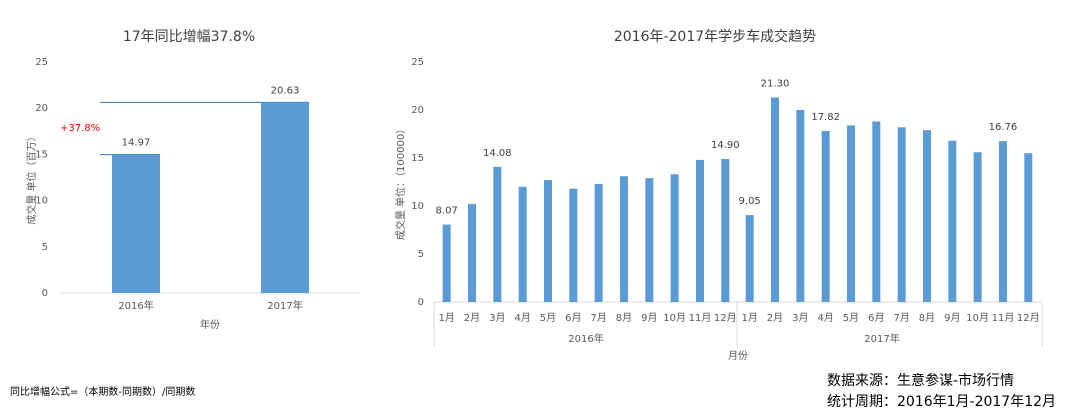 The height and width of the screenshot is (418, 1080). Describe the element at coordinates (417, 158) in the screenshot. I see `chart2-y-tick: 15` at that location.